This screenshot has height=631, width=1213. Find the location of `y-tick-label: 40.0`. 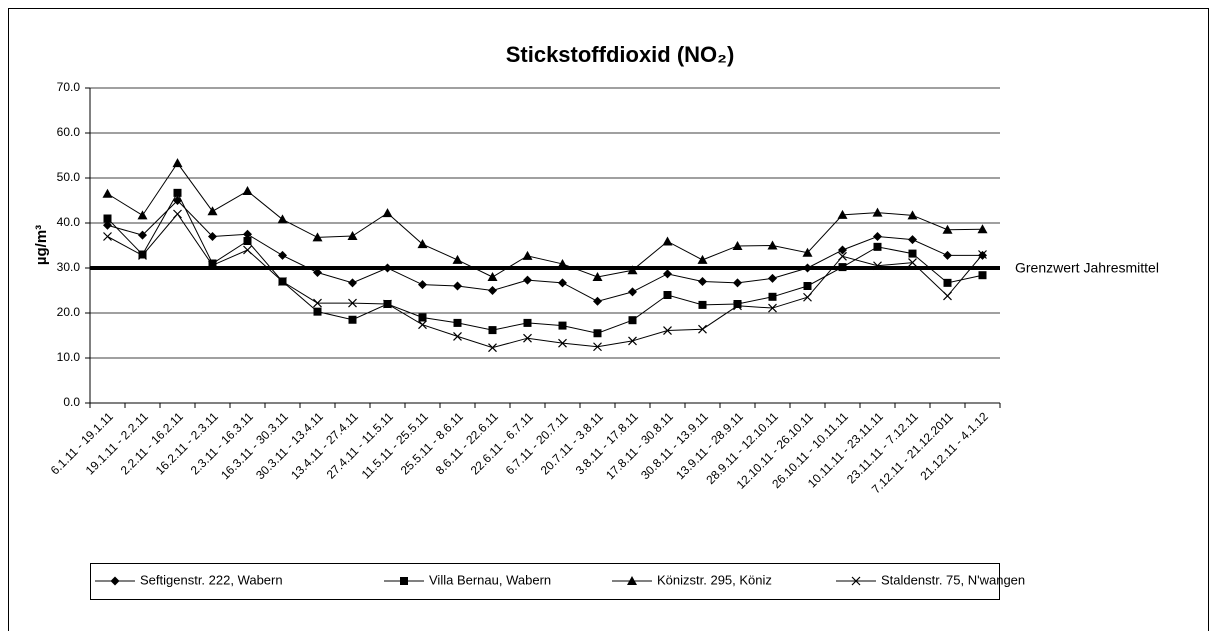

y-tick-label: 40.0 is located at coordinates (69, 222).